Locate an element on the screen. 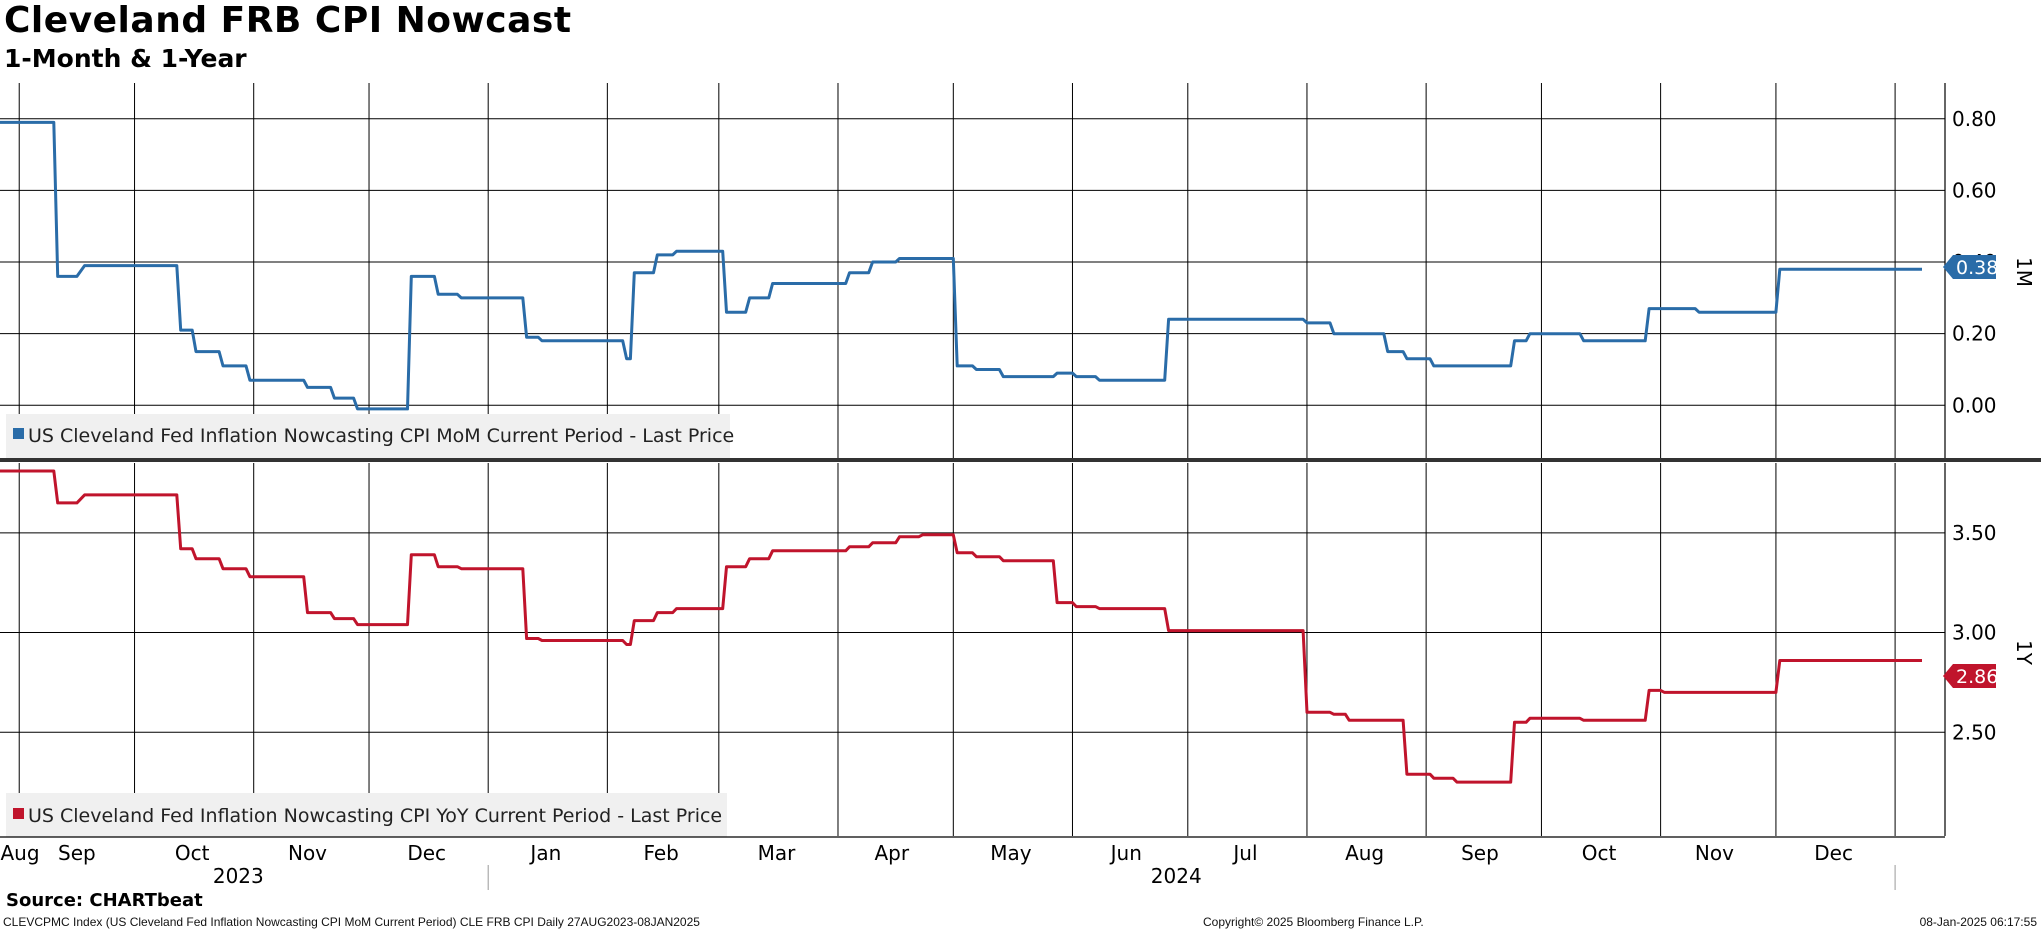 Image resolution: width=2041 pixels, height=932 pixels. chart-subtitle: 1-Month & 1-Year is located at coordinates (125, 58).